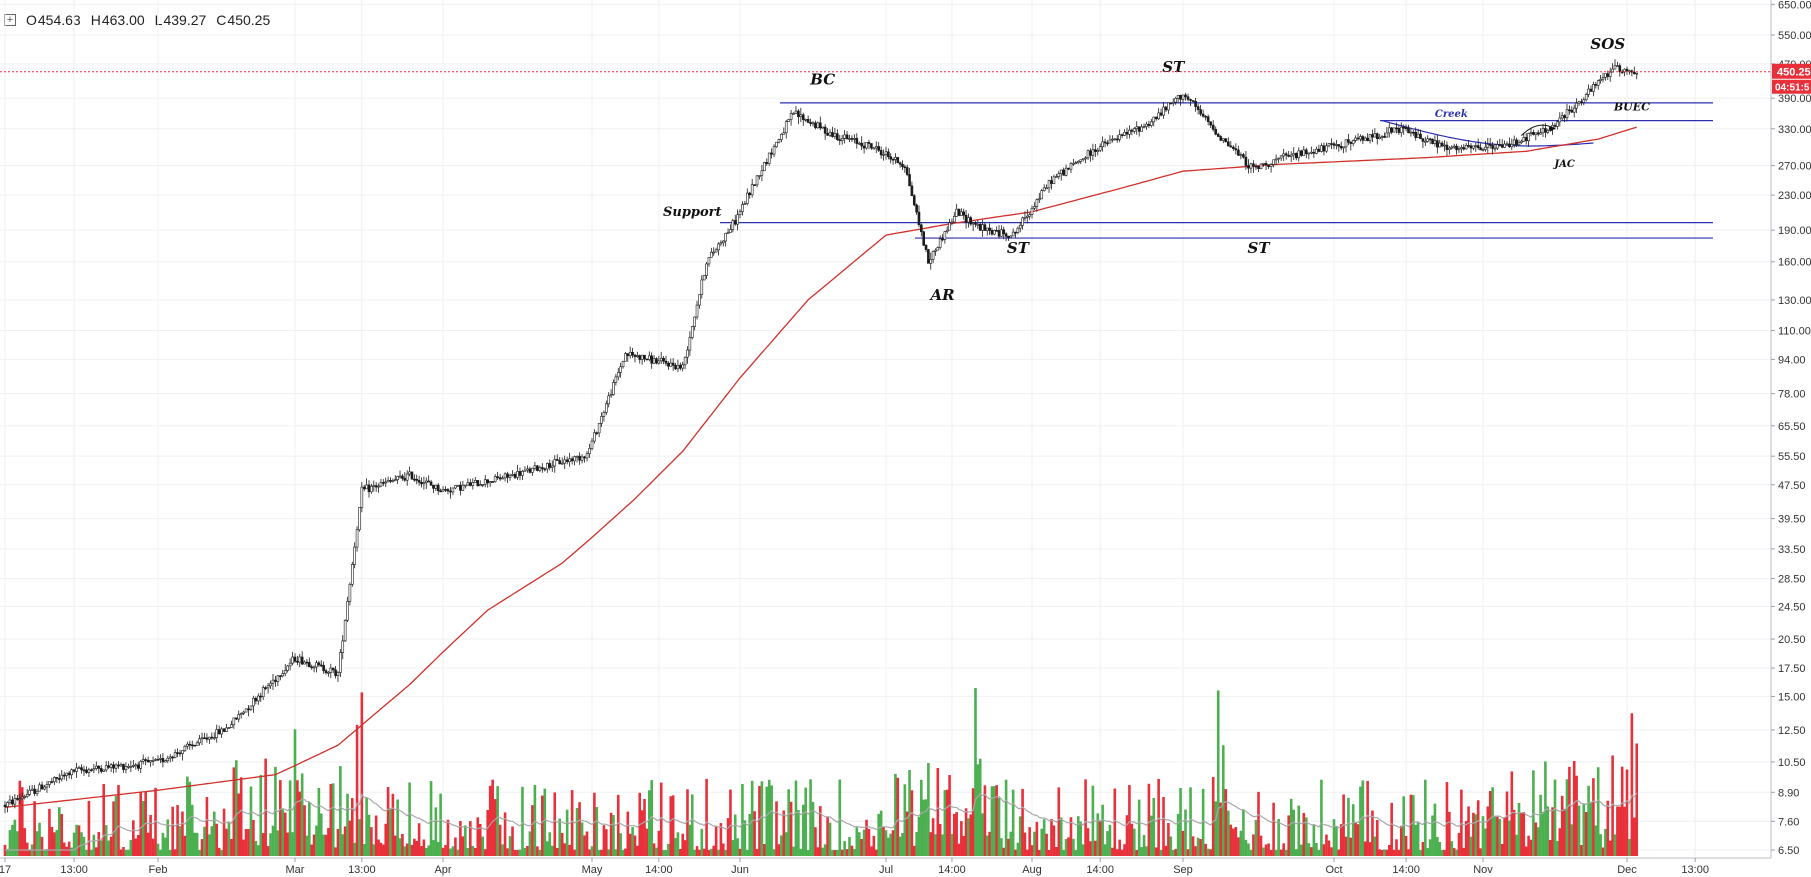 The height and width of the screenshot is (877, 1811). What do you see at coordinates (1607, 44) in the screenshot?
I see `annotation-label: SOS` at bounding box center [1607, 44].